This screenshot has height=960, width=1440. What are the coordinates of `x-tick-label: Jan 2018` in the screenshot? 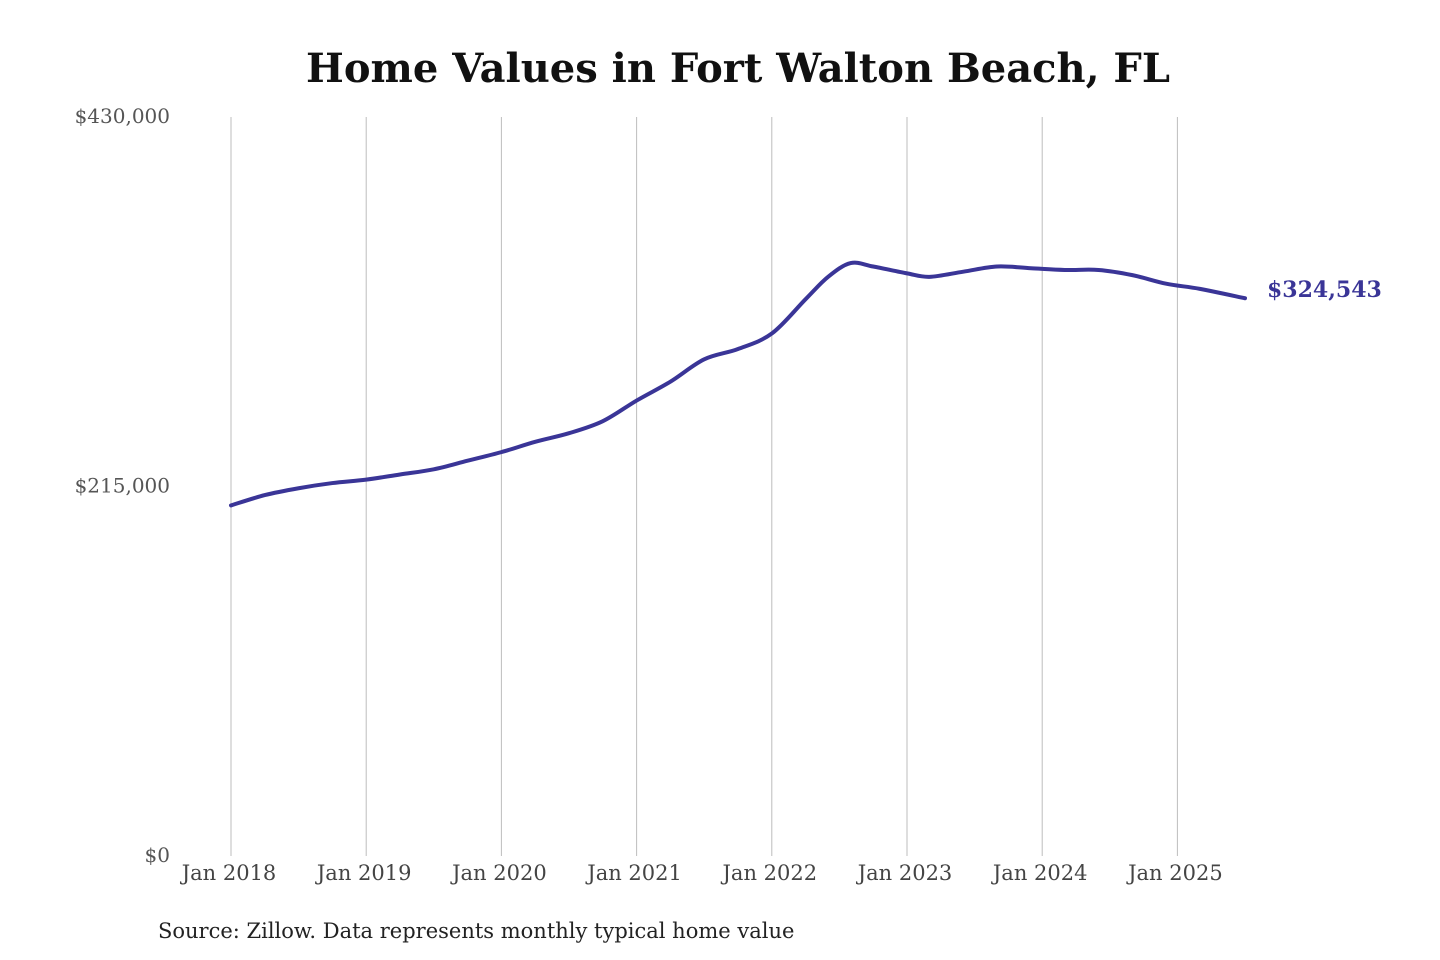 It's located at (228, 873).